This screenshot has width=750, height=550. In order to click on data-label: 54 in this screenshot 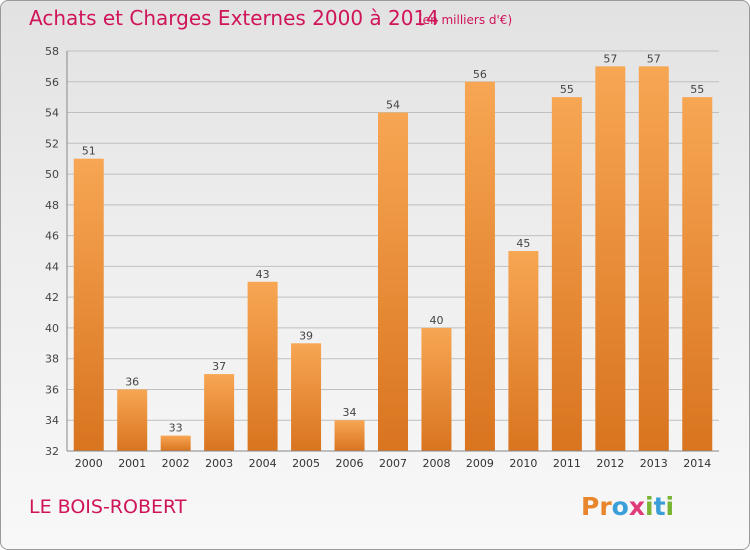, I will do `click(393, 105)`.